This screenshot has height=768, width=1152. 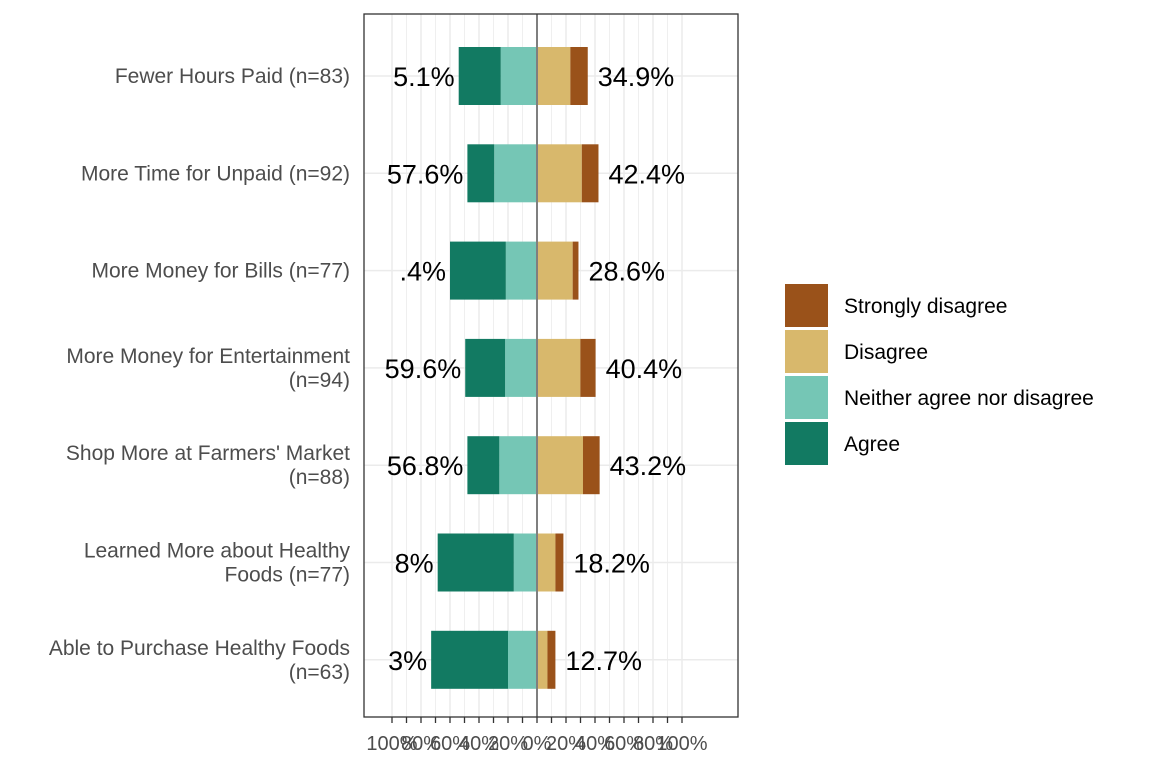 I want to click on percent-label-left: 57.6%, so click(x=425, y=174).